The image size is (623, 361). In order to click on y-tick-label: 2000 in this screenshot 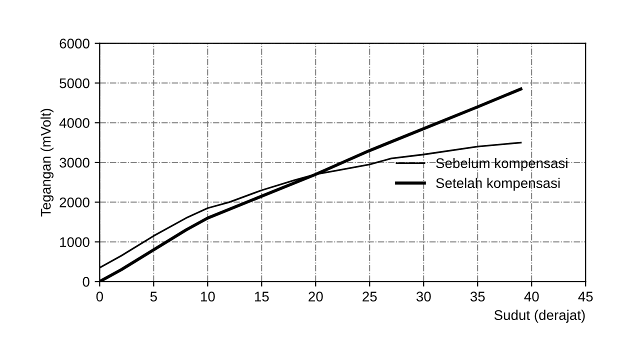, I will do `click(75, 202)`.